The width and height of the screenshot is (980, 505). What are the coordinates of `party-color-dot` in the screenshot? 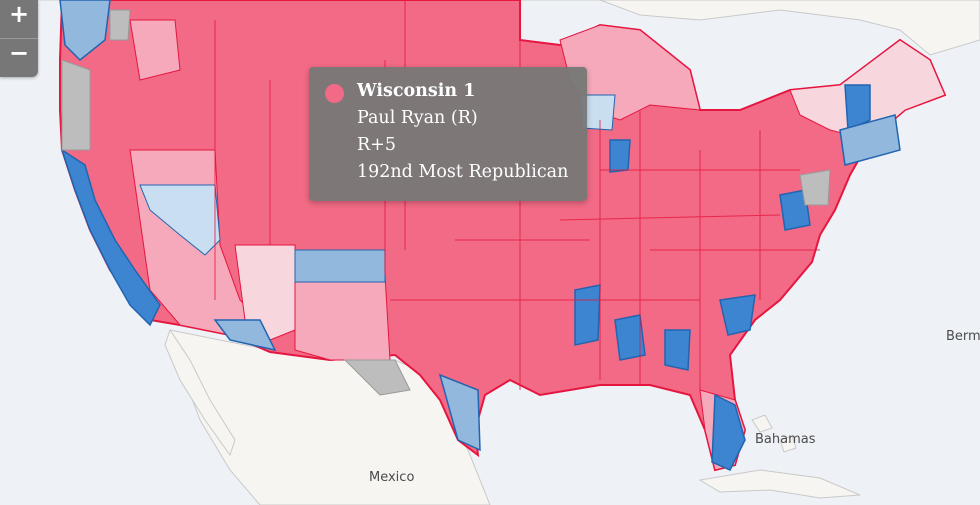 It's located at (334, 93).